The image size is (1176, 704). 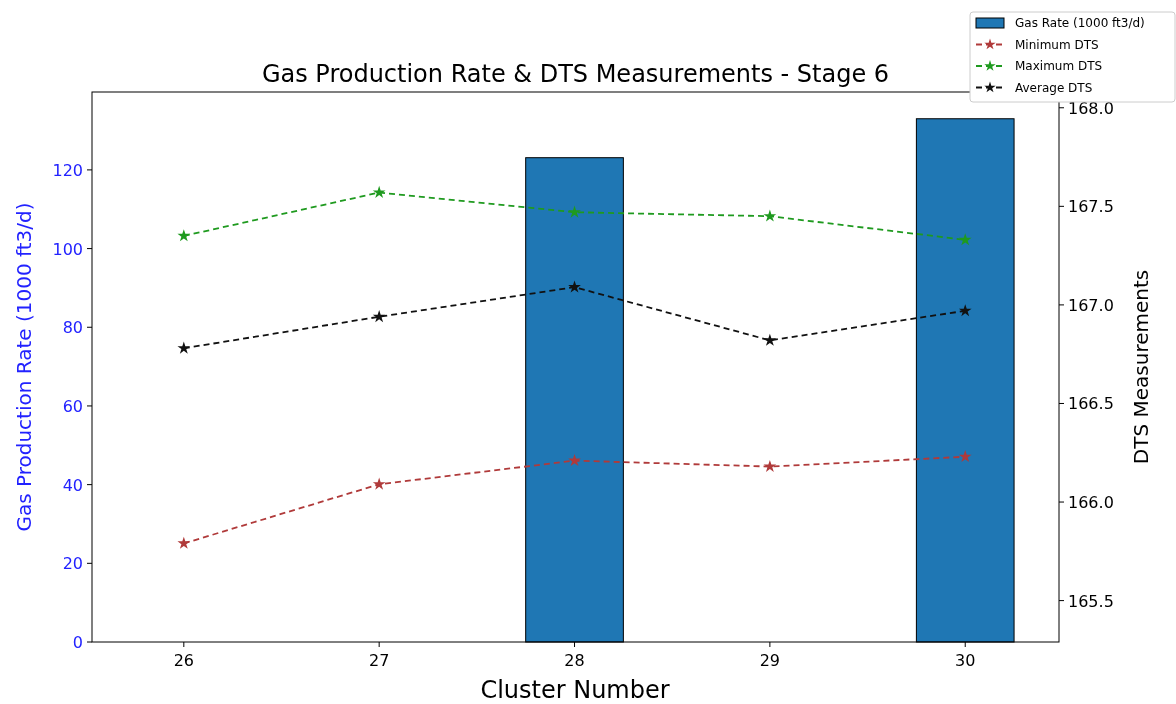 I want to click on y2-tick-label: 168.0, so click(x=1091, y=108).